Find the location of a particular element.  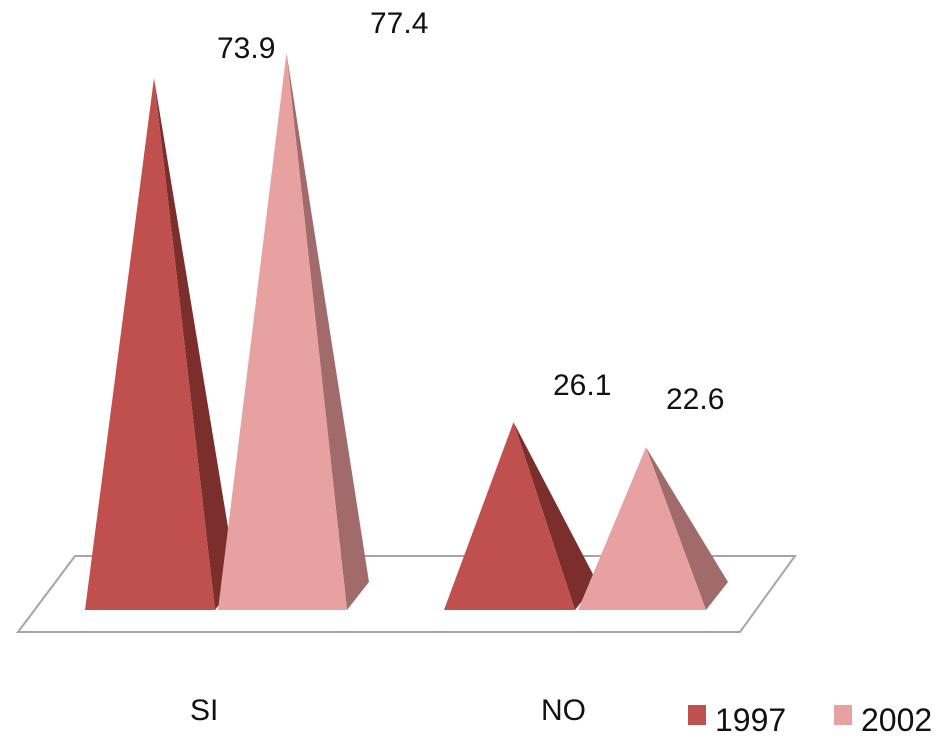

data-label-no-2002: 22.6 is located at coordinates (695, 399).